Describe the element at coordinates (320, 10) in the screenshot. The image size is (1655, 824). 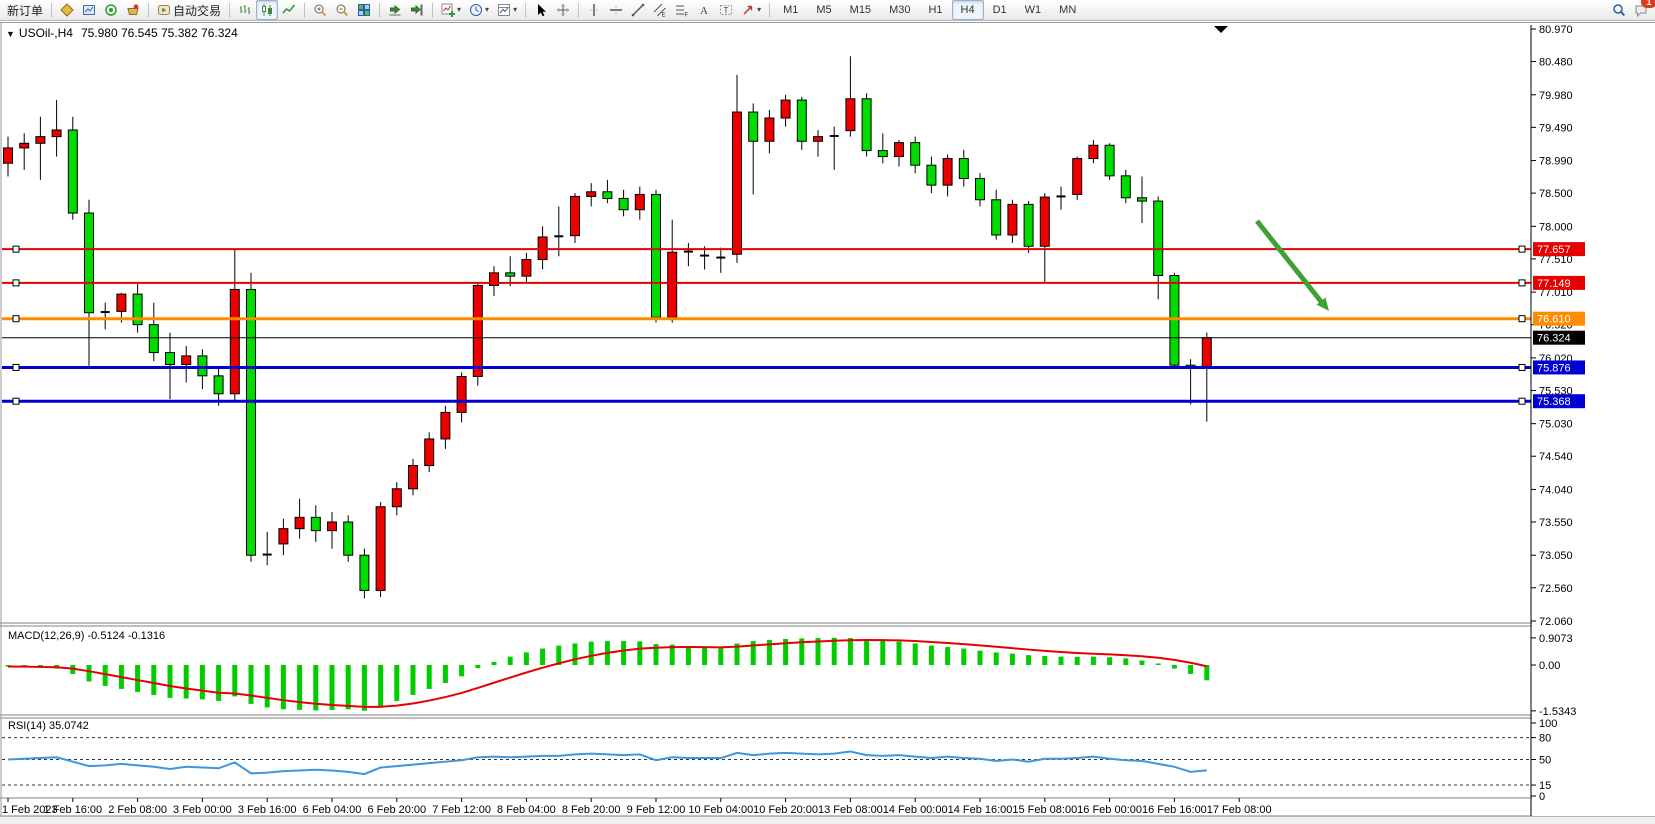
I see `zoom-in-icon` at that location.